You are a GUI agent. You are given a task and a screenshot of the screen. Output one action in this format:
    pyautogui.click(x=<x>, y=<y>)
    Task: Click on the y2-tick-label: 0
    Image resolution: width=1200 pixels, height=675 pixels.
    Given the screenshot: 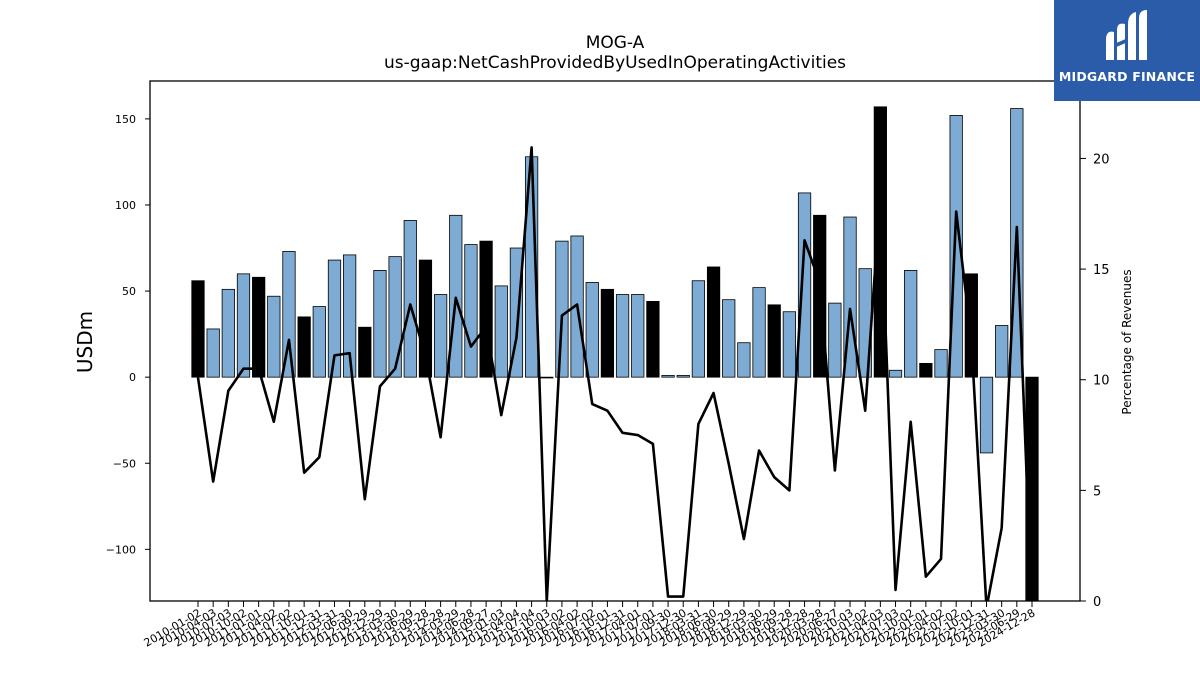 What is the action you would take?
    pyautogui.click(x=1097, y=602)
    